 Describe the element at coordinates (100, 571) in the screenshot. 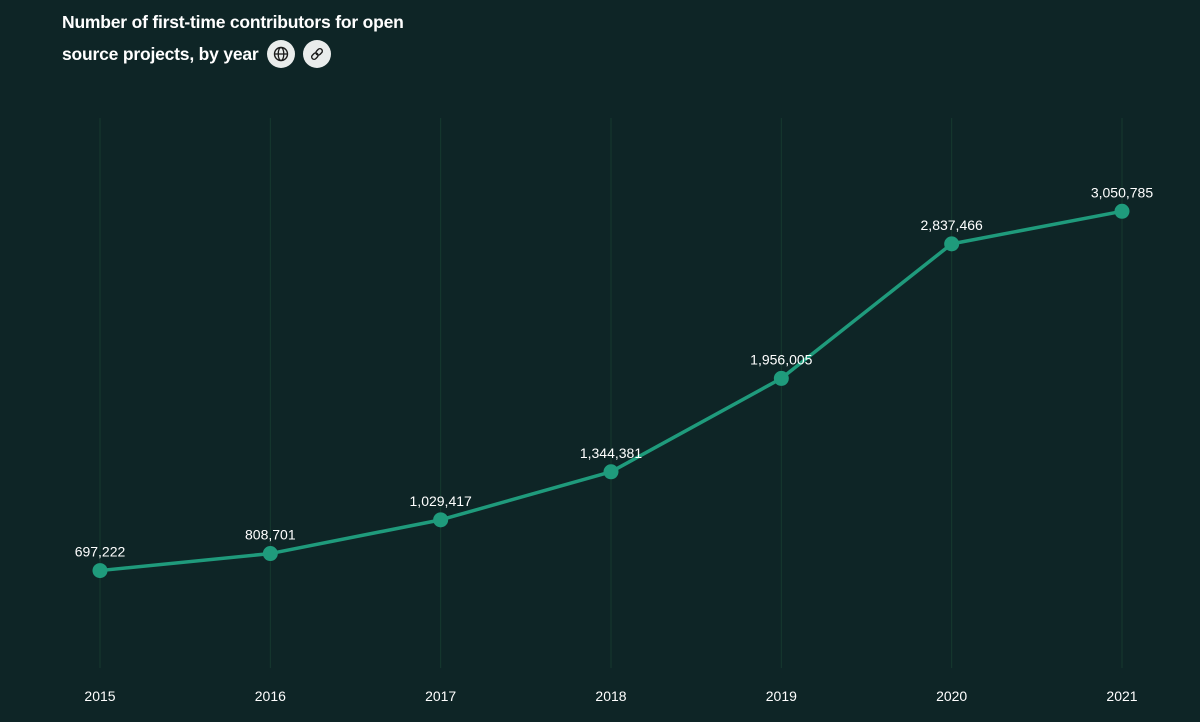

I see `data-point-2015` at that location.